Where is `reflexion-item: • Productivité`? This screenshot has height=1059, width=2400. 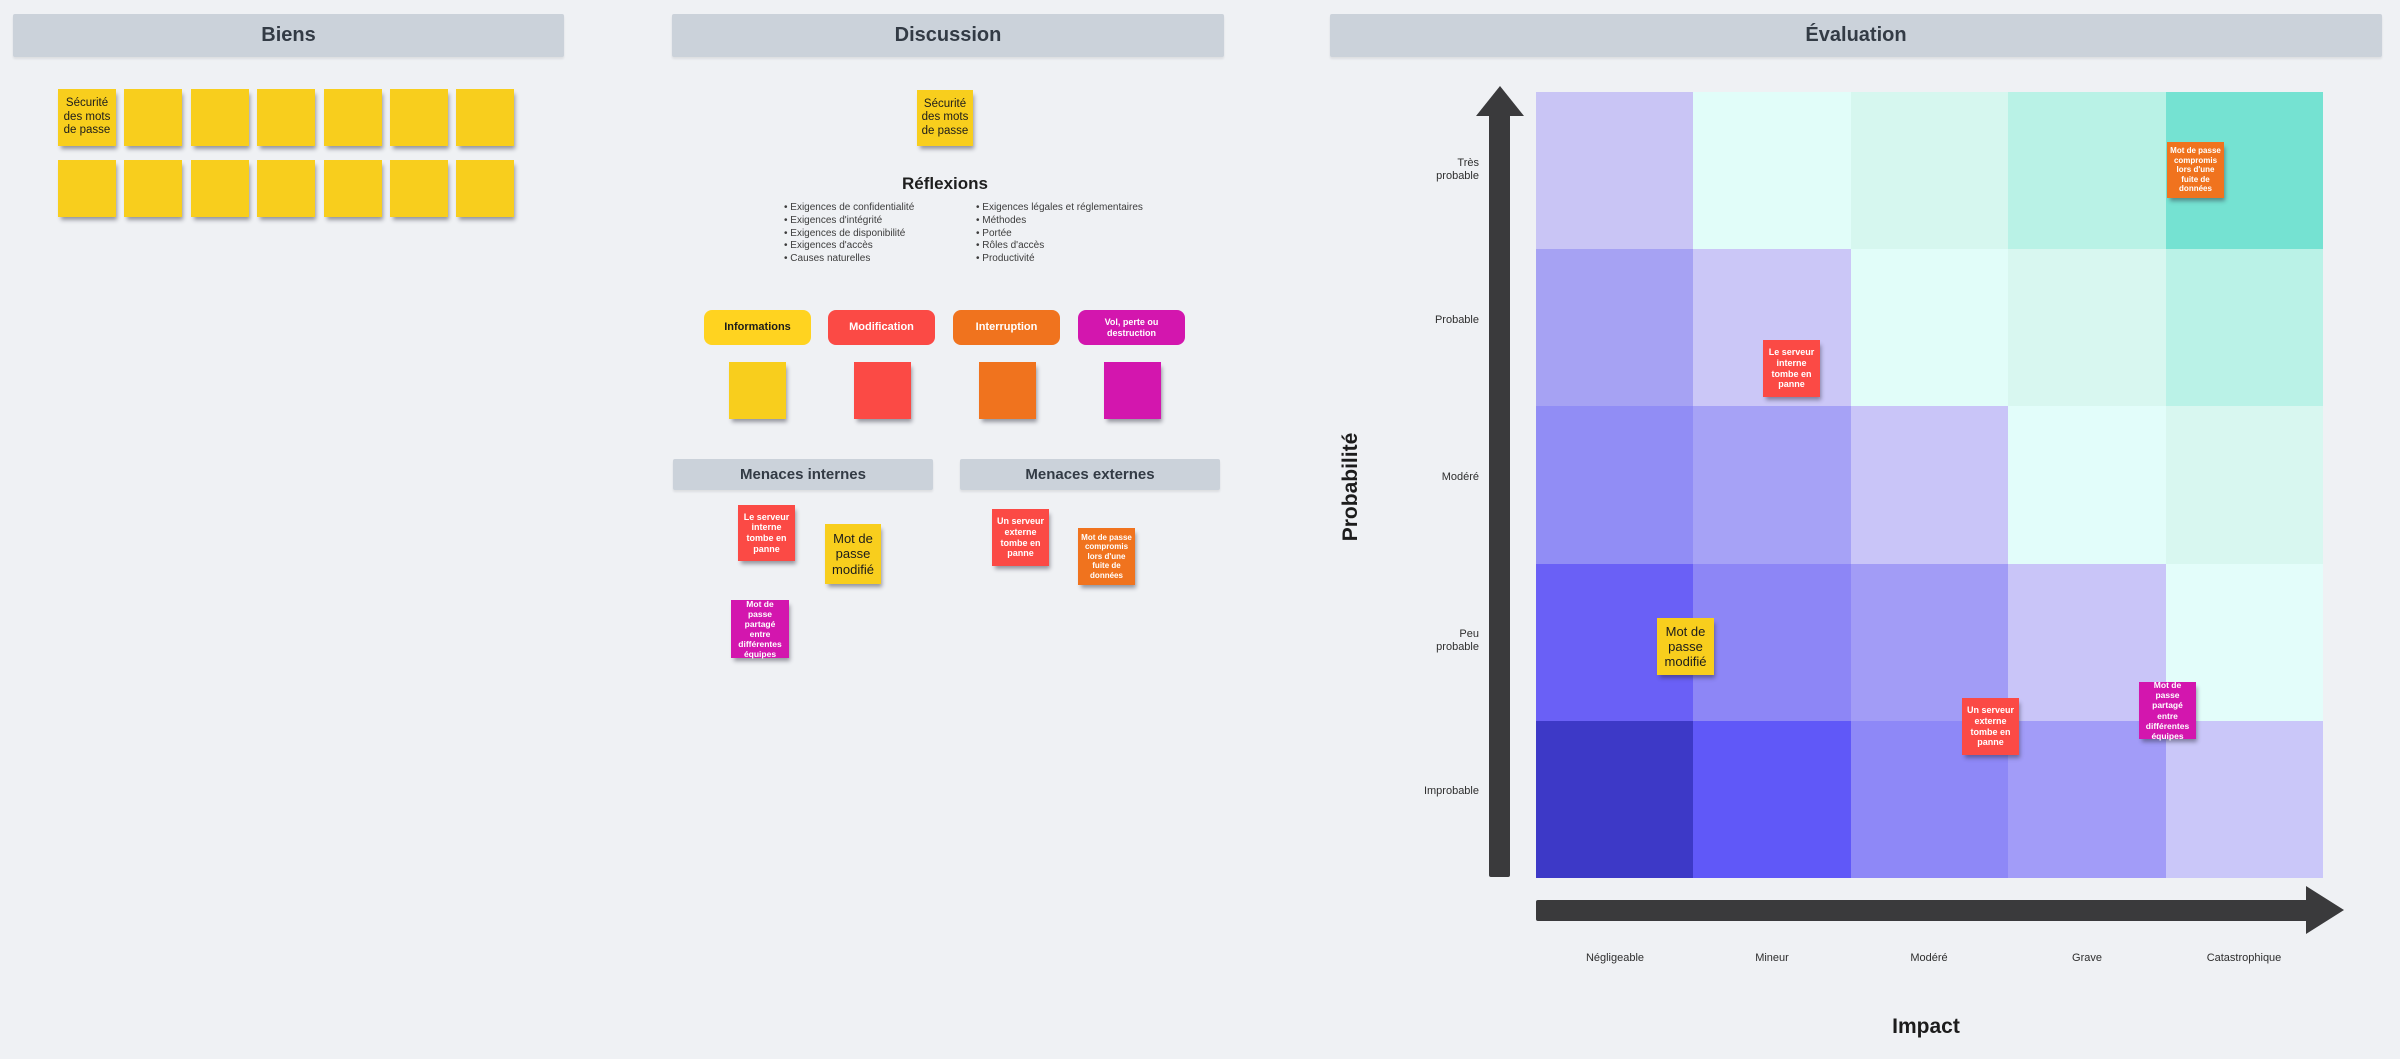 reflexion-item: • Productivité is located at coordinates (1005, 259).